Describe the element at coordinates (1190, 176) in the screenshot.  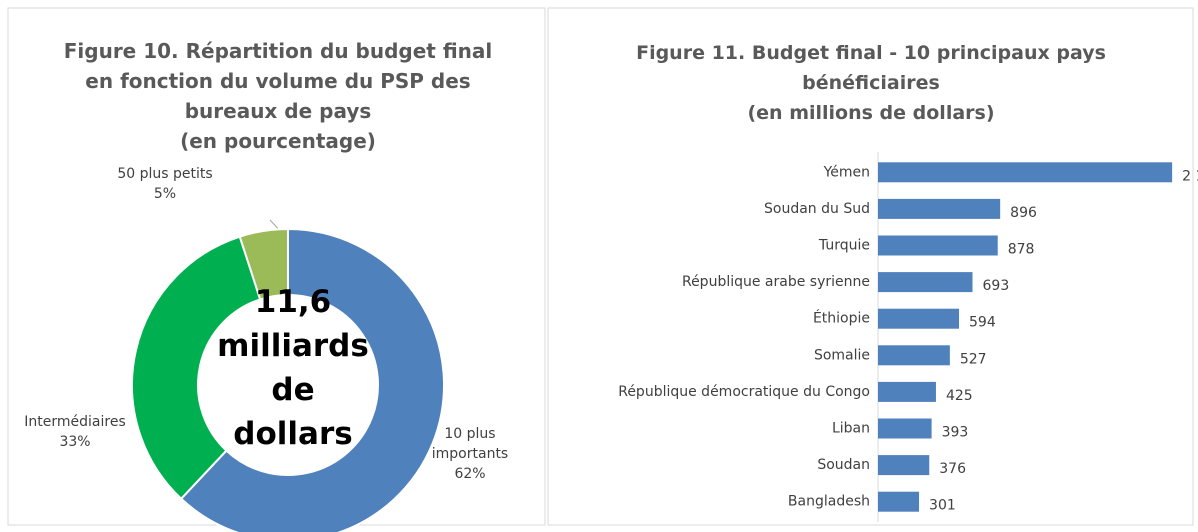
I see `data-label: 2 157` at that location.